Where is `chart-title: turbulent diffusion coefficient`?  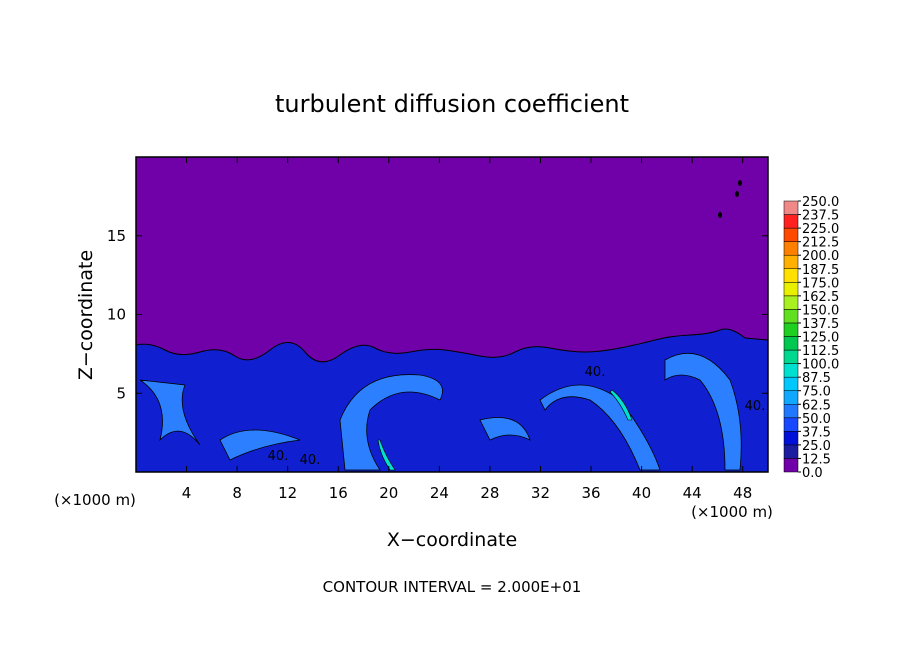
chart-title: turbulent diffusion coefficient is located at coordinates (452, 104).